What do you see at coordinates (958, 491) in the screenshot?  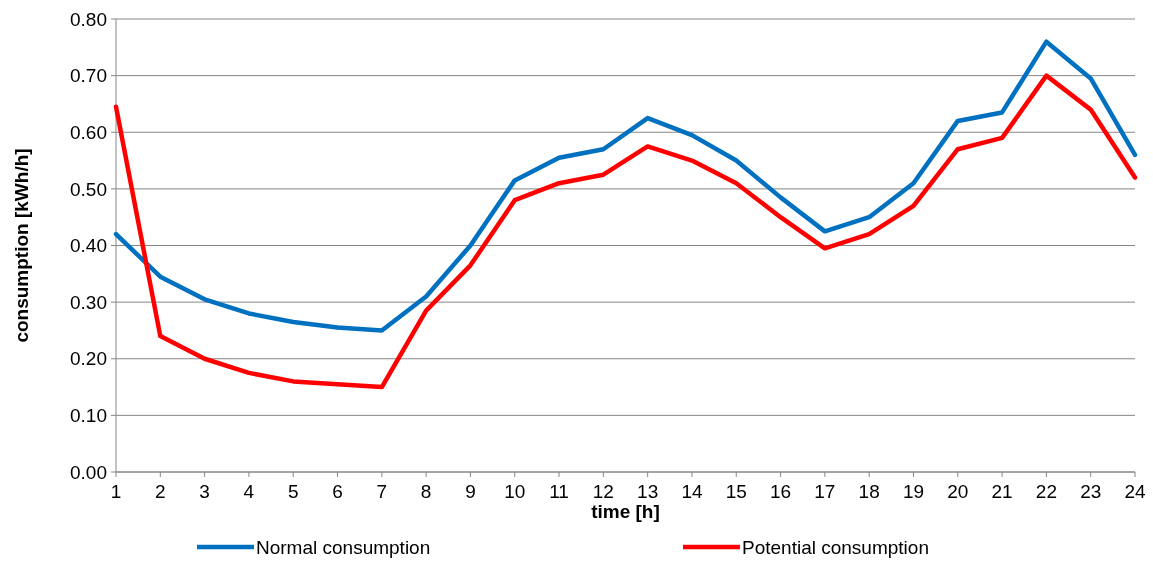 I see `x-tick-label: 20` at bounding box center [958, 491].